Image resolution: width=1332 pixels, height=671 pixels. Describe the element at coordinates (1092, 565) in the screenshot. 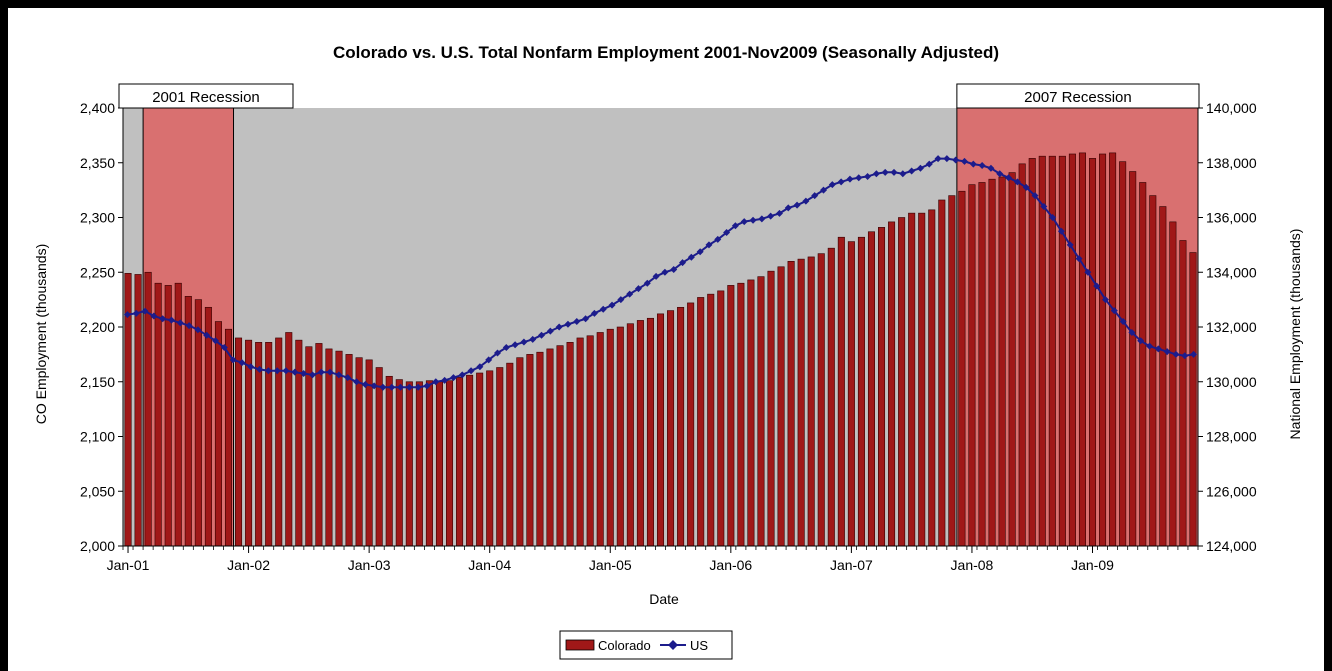

I see `x-tick-label: Jan-09` at that location.